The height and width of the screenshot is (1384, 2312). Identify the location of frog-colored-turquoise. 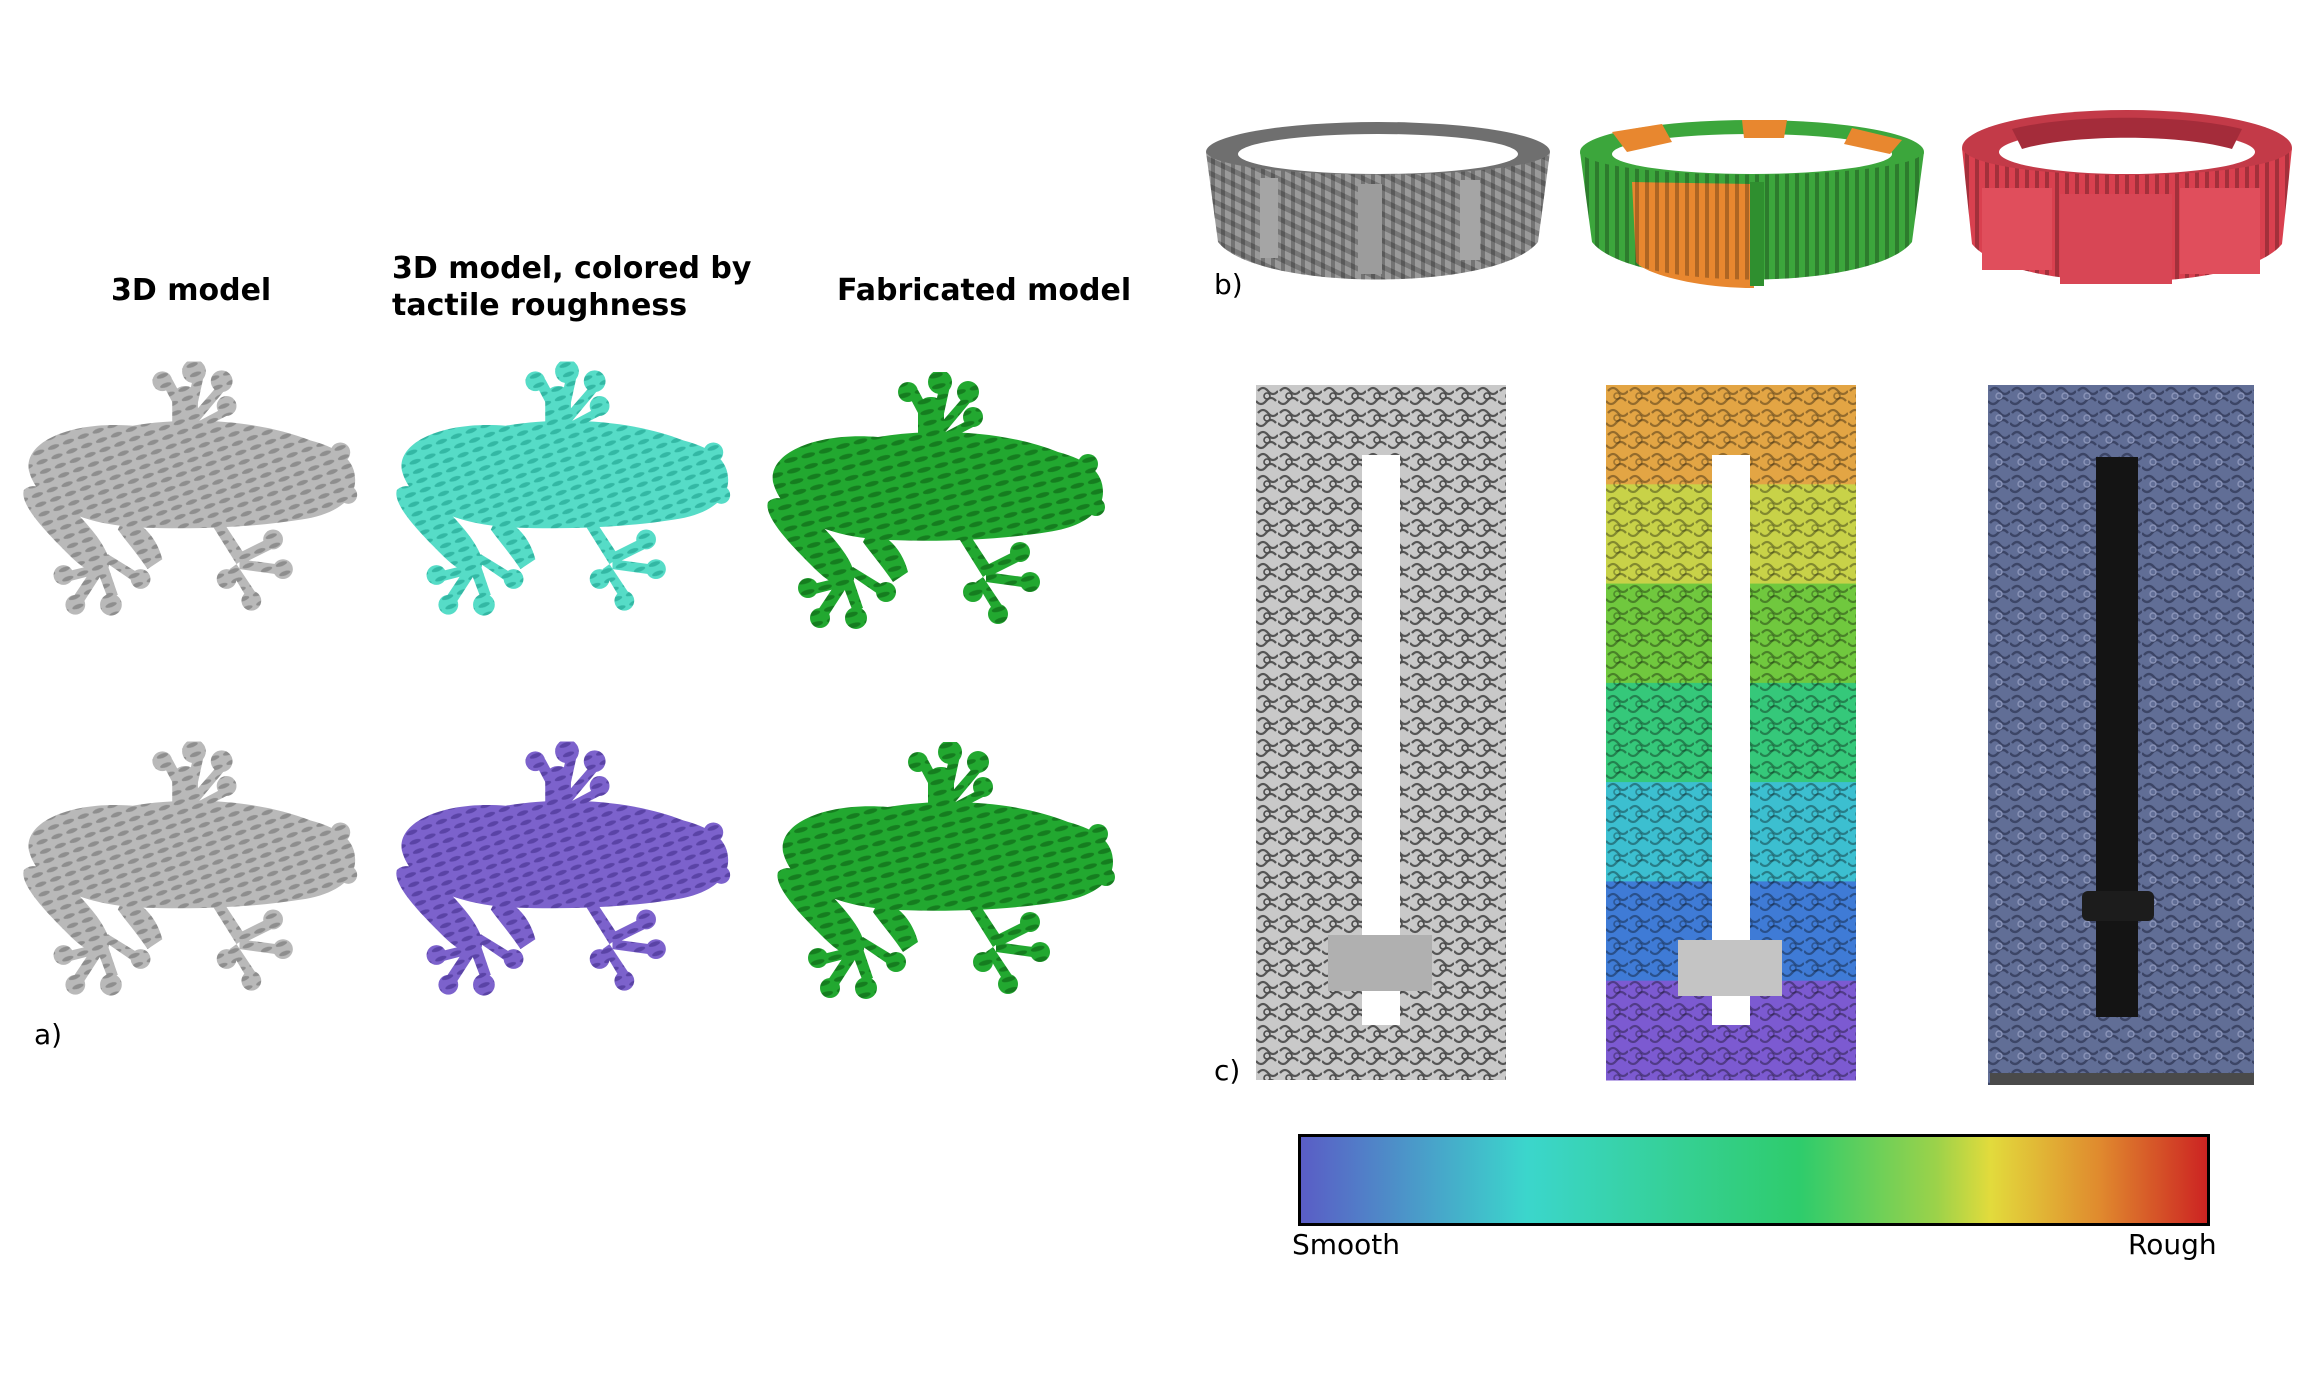
(565, 490).